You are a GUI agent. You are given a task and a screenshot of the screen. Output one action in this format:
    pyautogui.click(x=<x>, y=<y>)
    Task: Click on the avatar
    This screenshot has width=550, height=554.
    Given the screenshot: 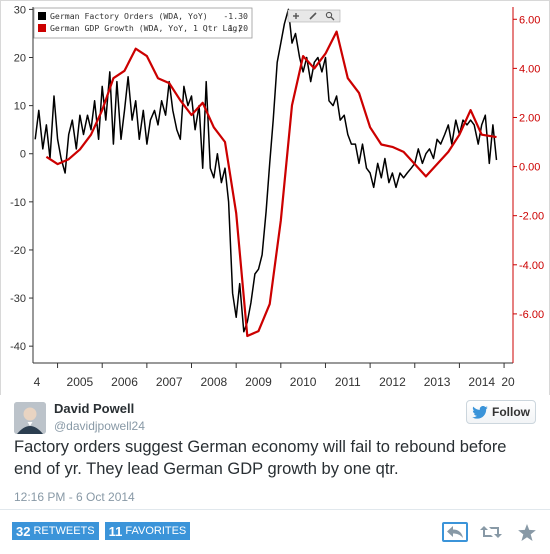 What is the action you would take?
    pyautogui.click(x=30, y=418)
    